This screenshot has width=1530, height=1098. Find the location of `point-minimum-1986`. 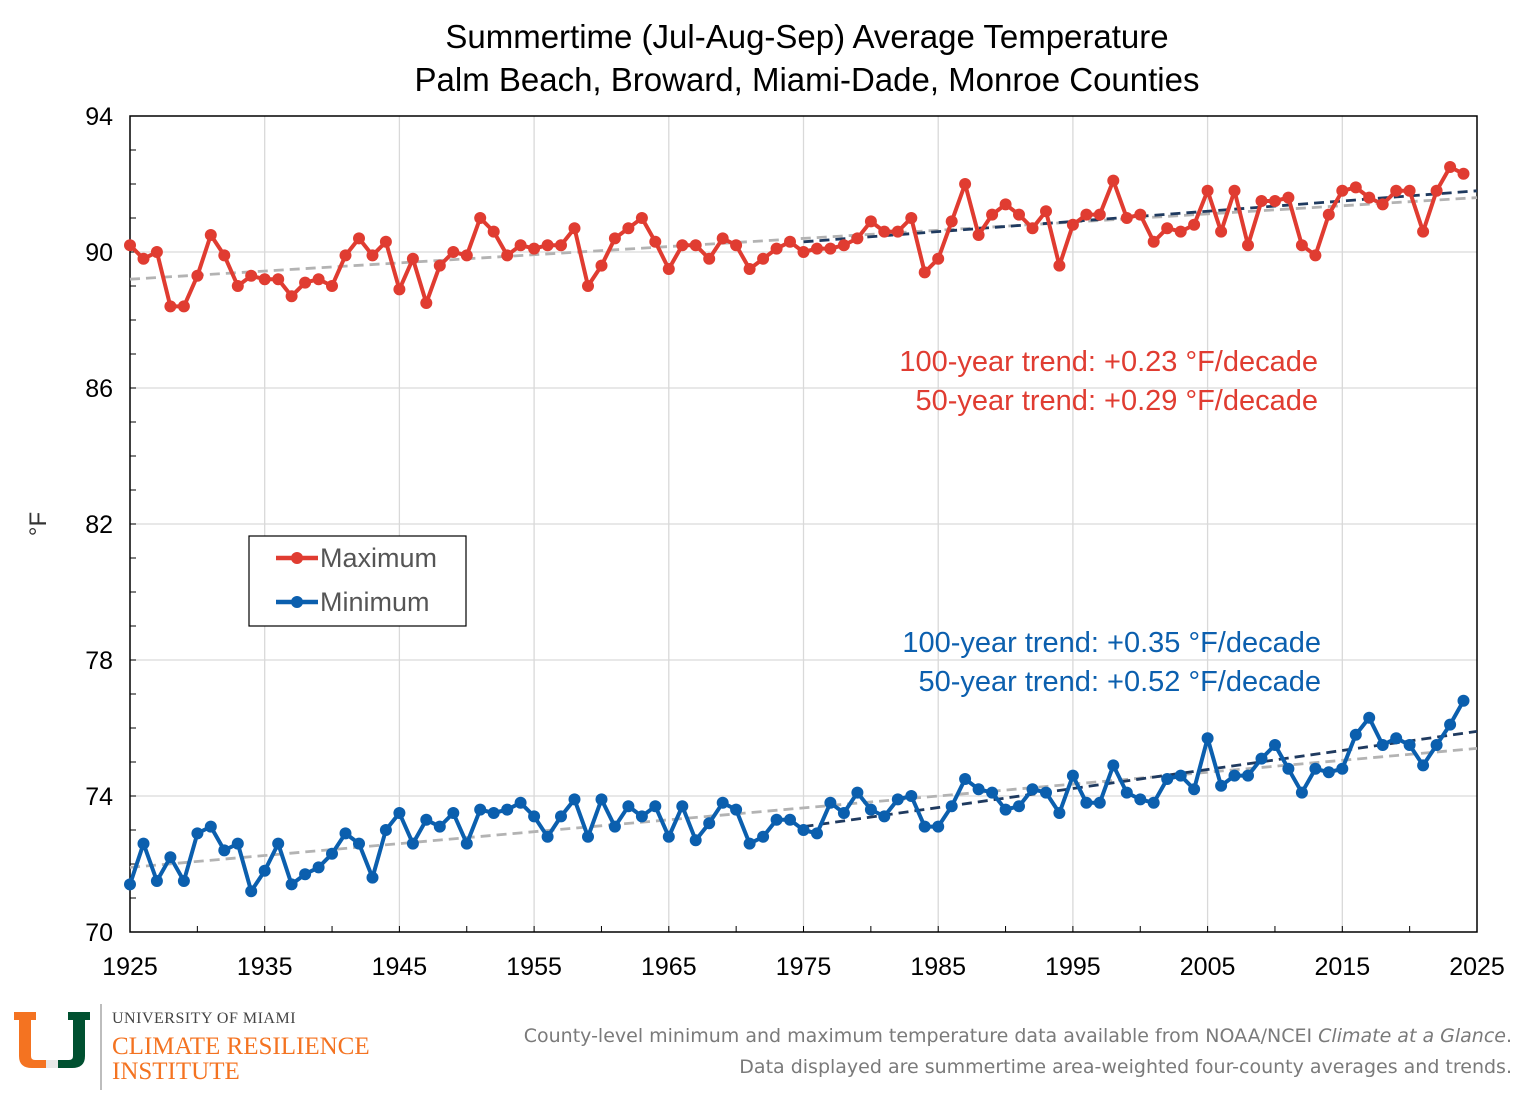

point-minimum-1986 is located at coordinates (951, 806).